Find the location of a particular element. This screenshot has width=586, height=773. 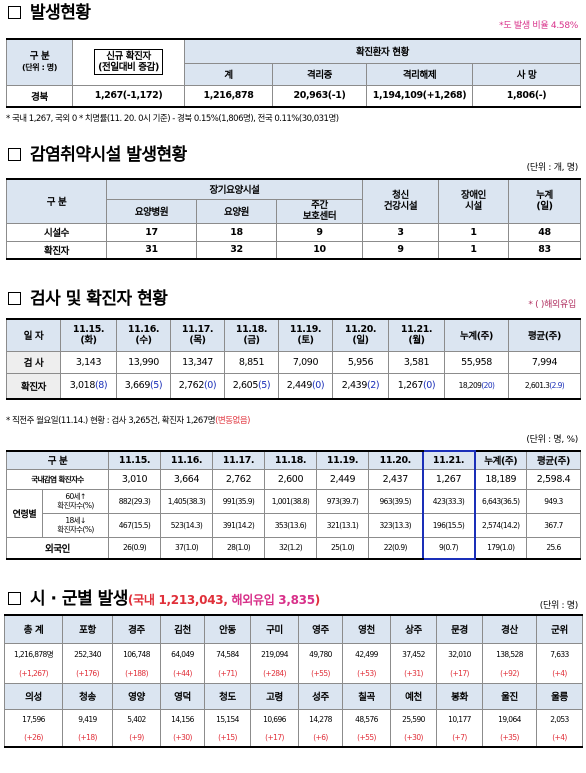

header-date: 11.17. is located at coordinates (238, 460).